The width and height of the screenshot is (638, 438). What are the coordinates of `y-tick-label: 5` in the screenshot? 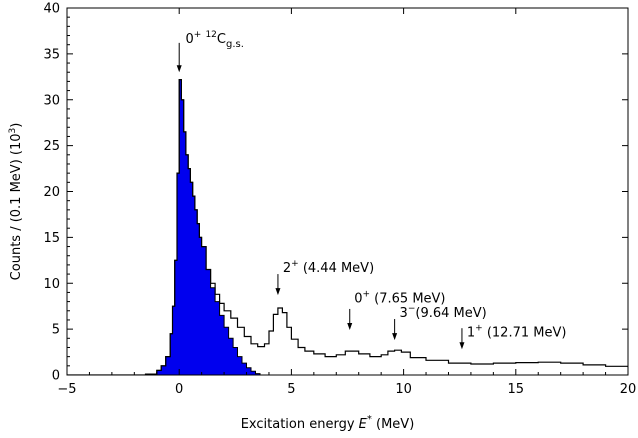 It's located at (56, 330).